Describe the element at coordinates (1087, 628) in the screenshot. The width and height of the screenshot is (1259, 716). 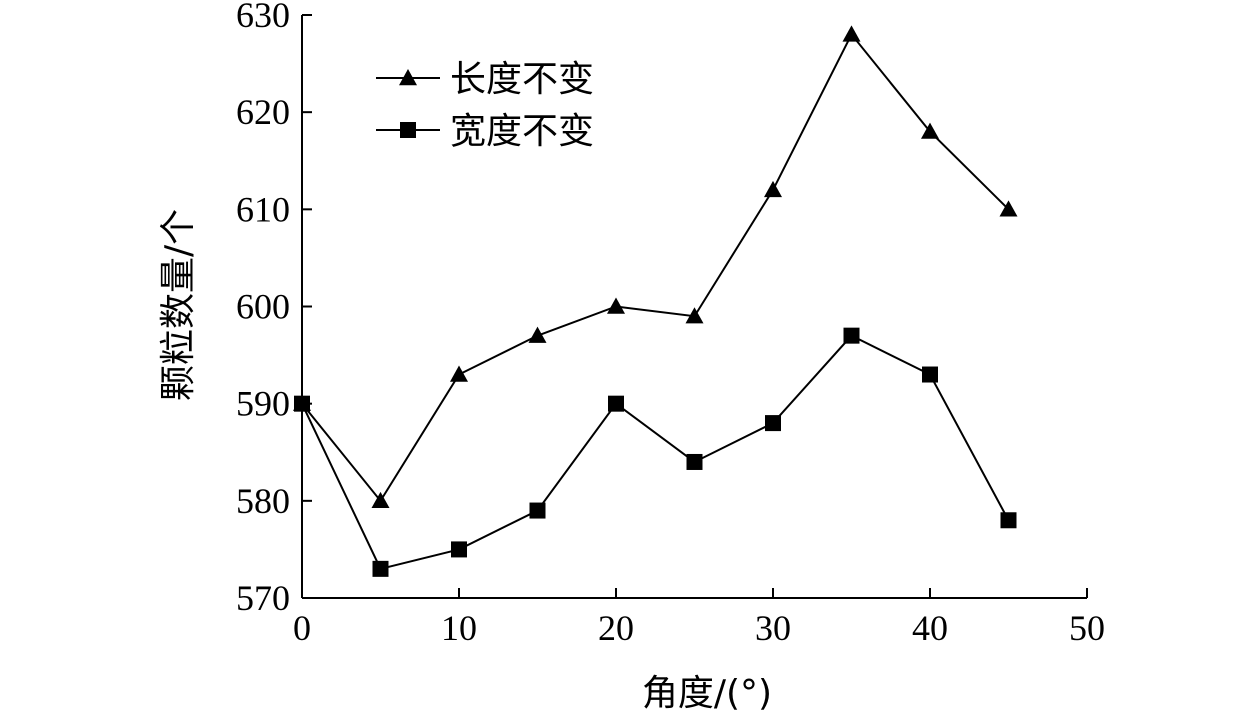
I see `x-tick-label: 50` at that location.